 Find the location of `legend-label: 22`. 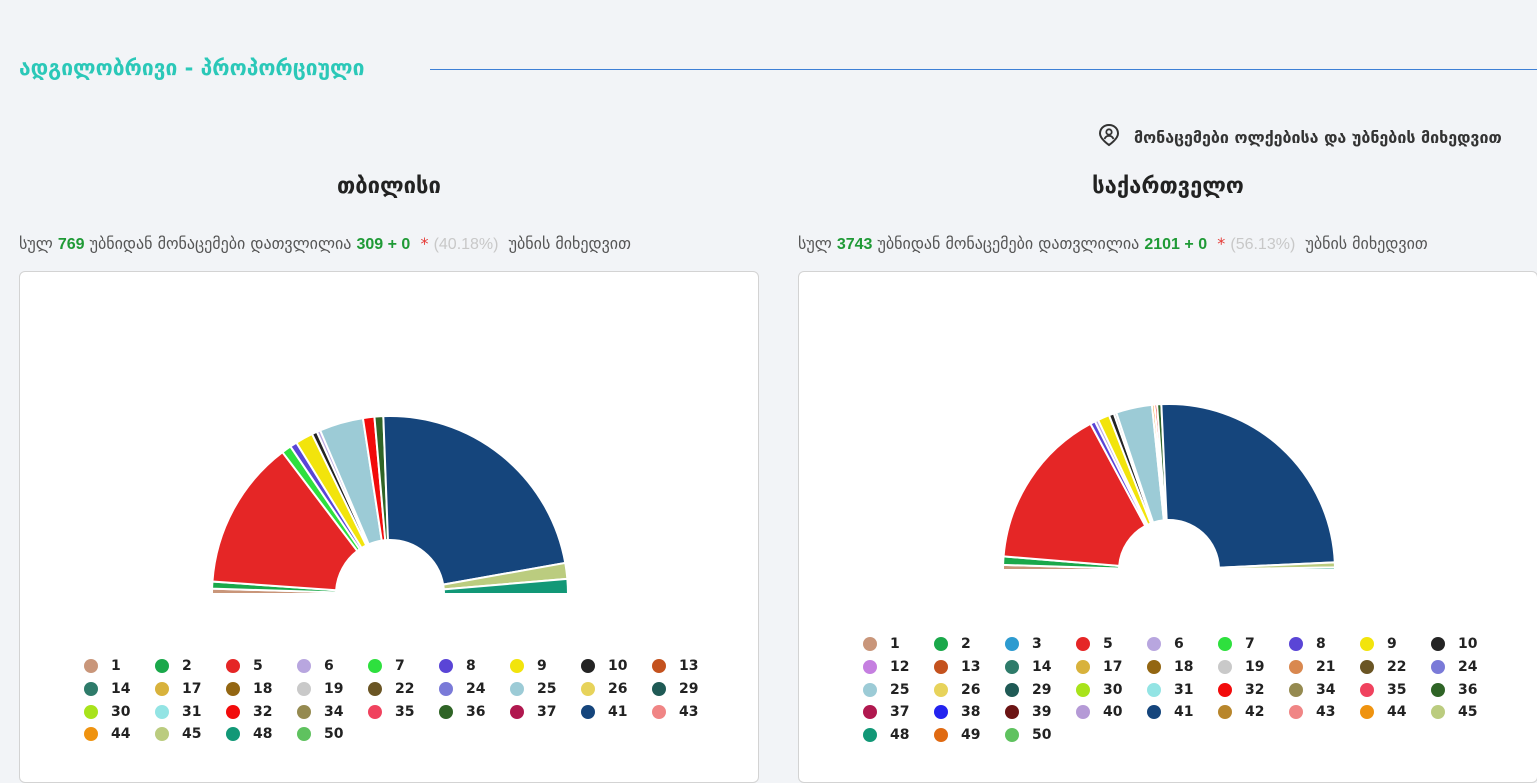

legend-label: 22 is located at coordinates (1397, 667).